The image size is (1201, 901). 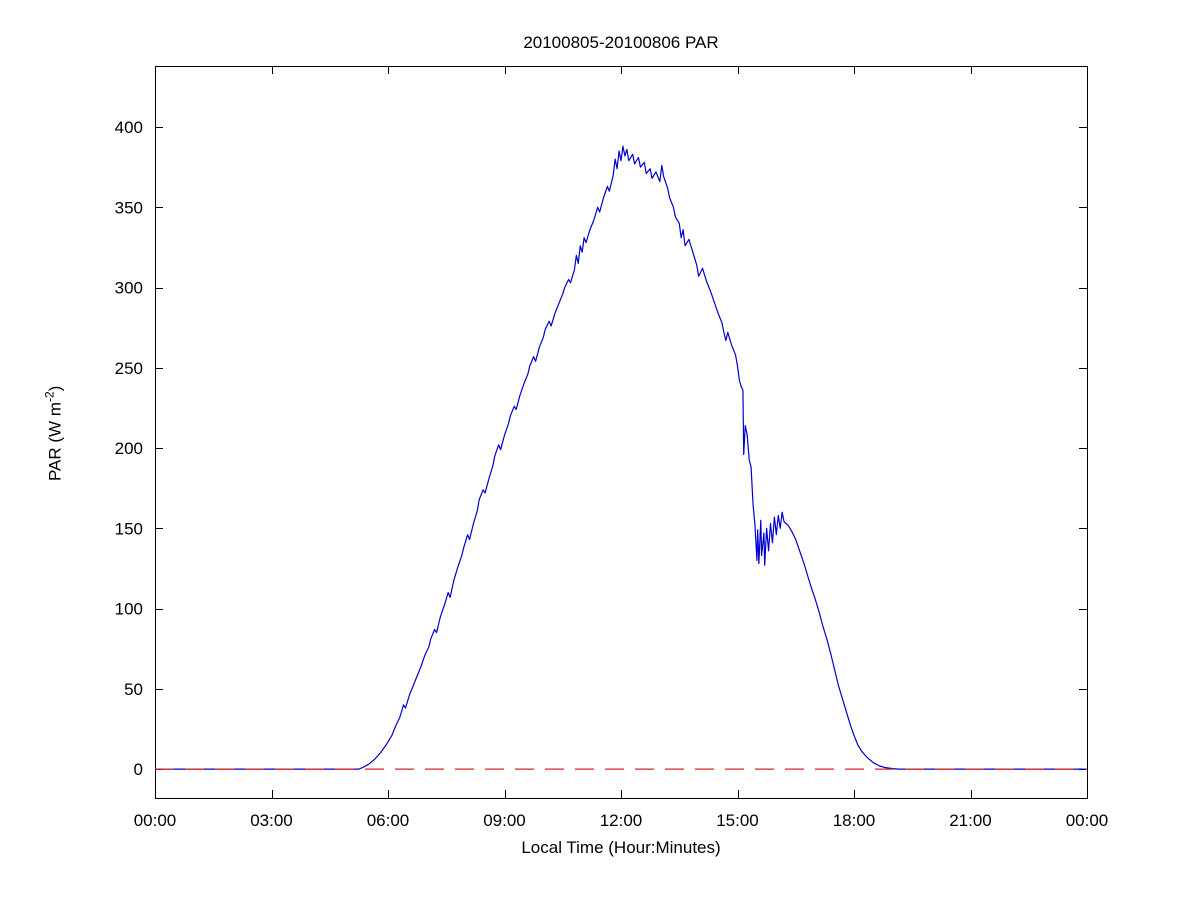 What do you see at coordinates (55, 388) in the screenshot?
I see `y-axis-label-suffix: )` at bounding box center [55, 388].